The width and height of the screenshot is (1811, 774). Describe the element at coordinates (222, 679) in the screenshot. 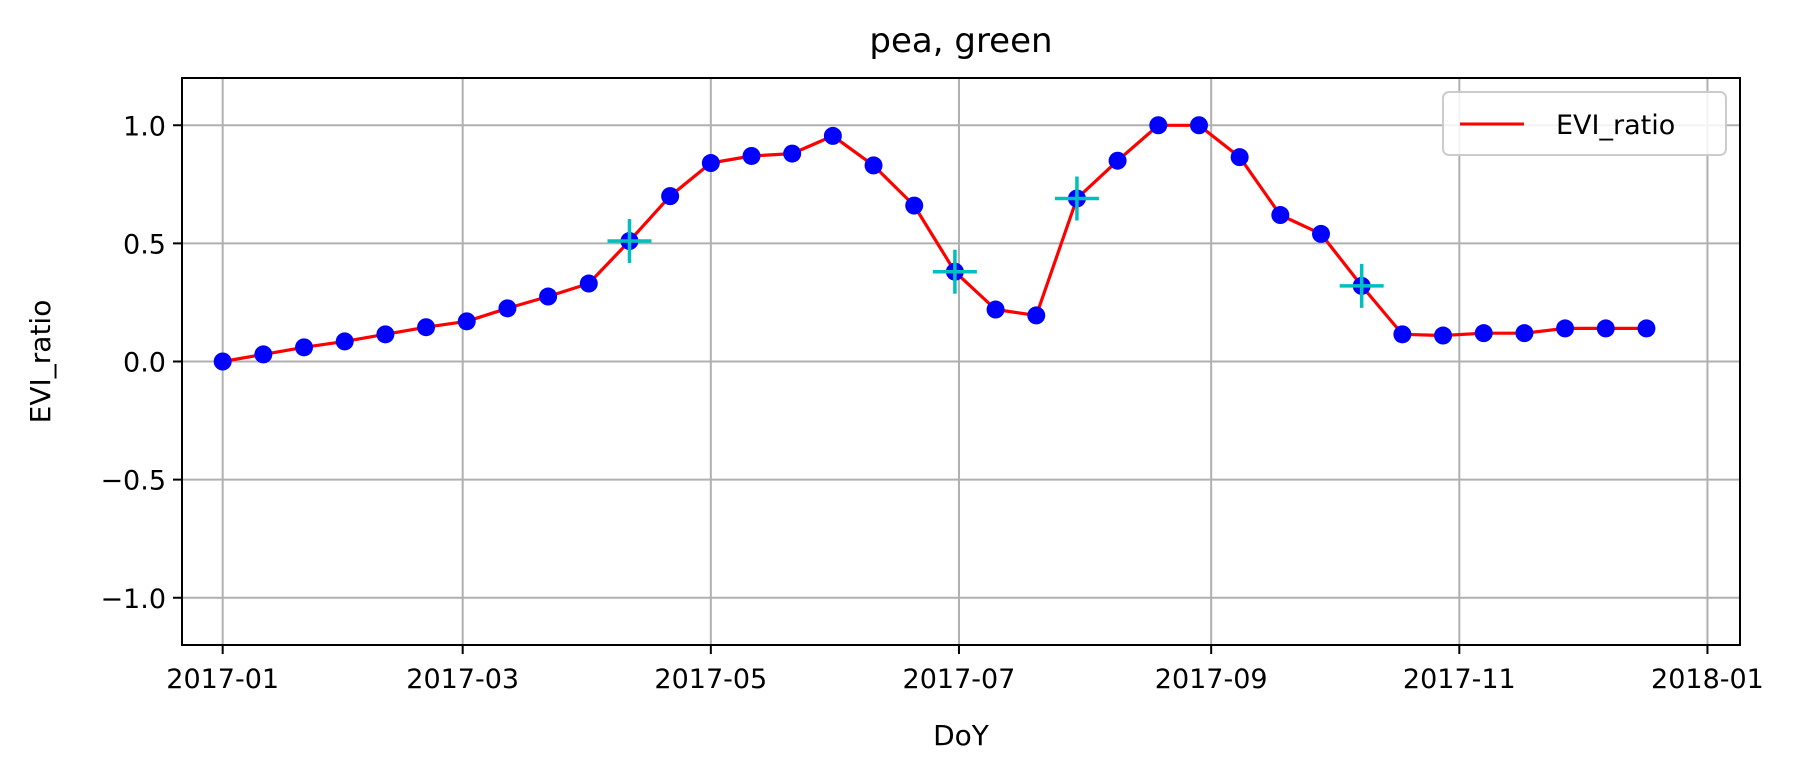

I see `x-tick-label: 2017-01` at that location.